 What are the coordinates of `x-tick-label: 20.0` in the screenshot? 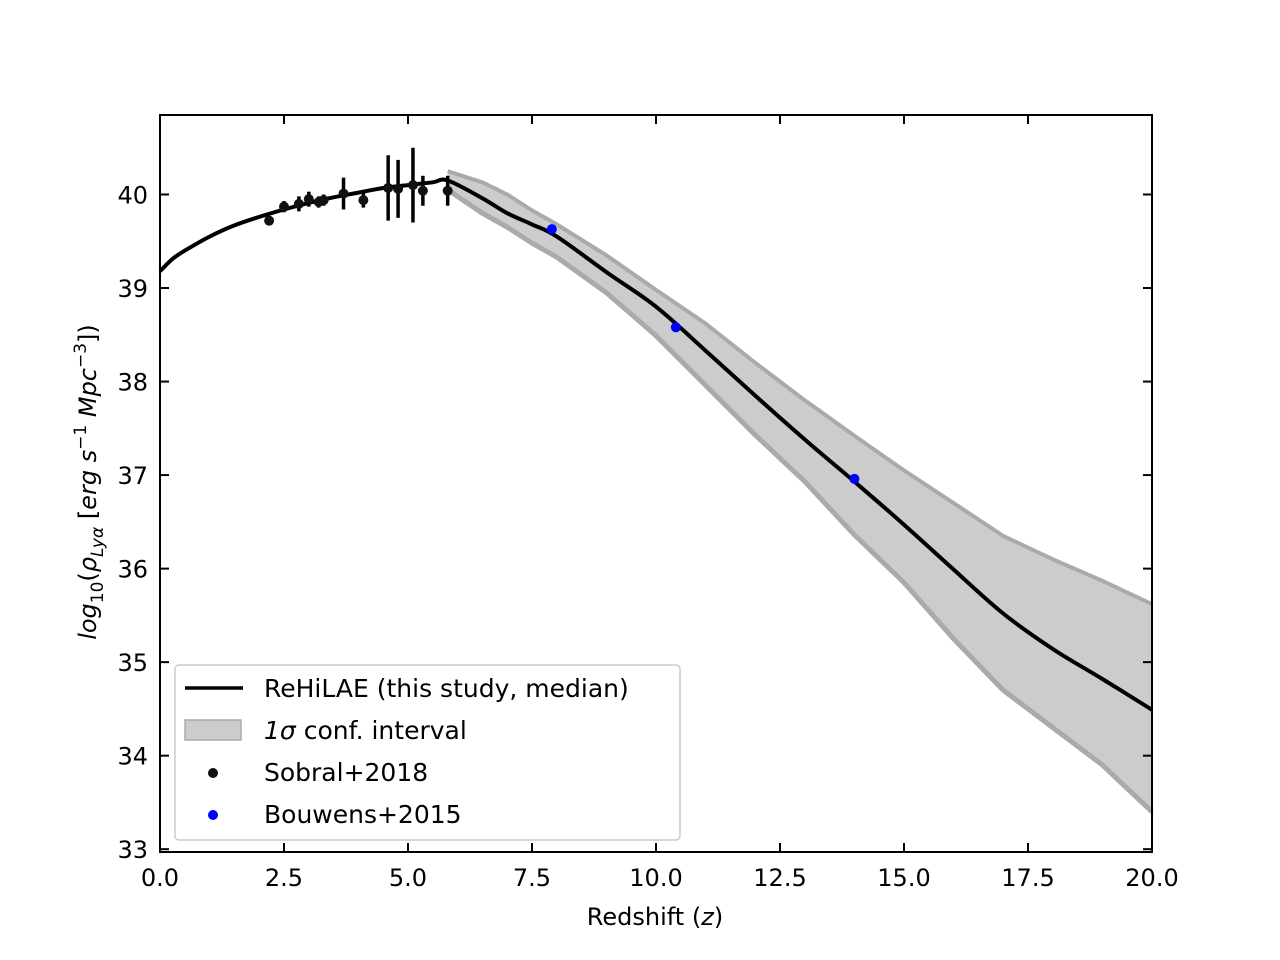 It's located at (1151, 878).